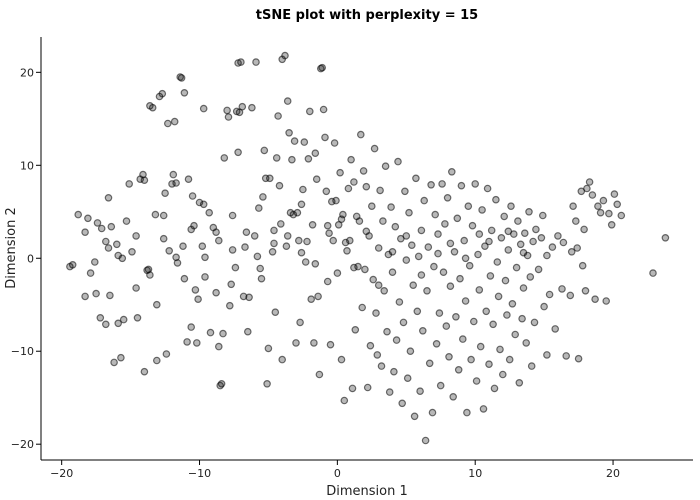  I want to click on chart-title: tSNE plot with perplexity = 15, so click(367, 15).